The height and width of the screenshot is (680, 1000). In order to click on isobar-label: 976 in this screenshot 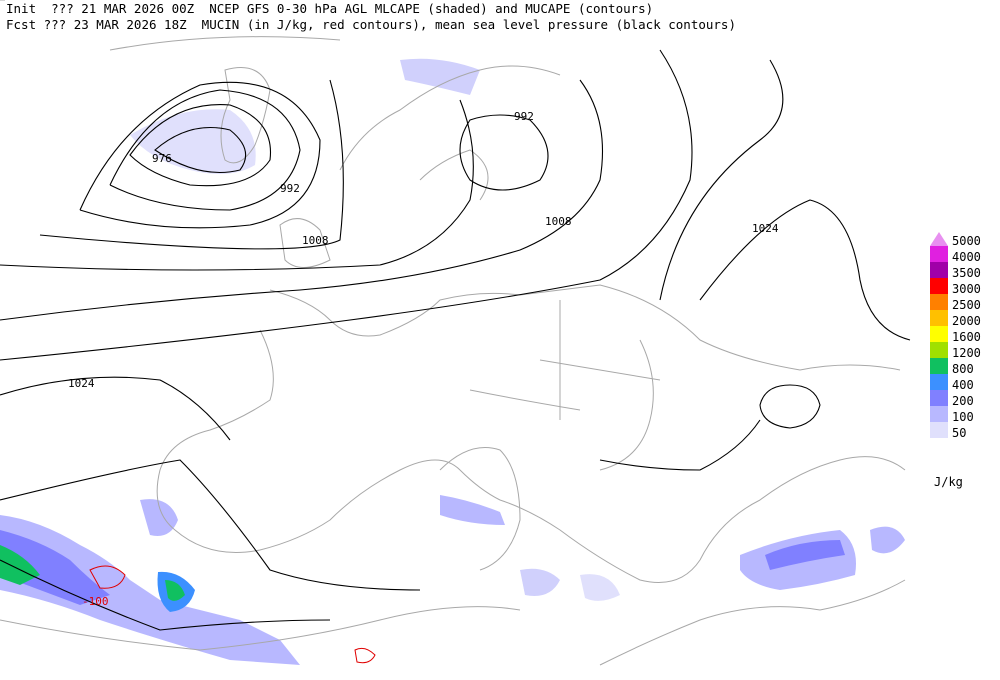, I will do `click(162, 158)`.